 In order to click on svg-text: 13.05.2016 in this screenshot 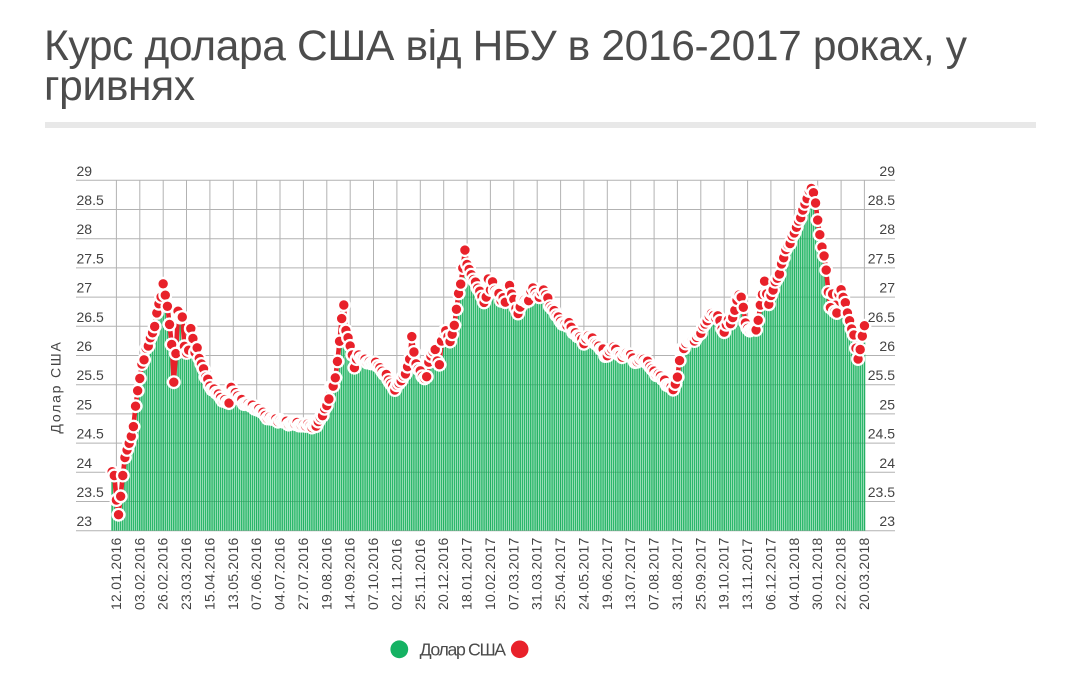, I will do `click(233, 573)`.